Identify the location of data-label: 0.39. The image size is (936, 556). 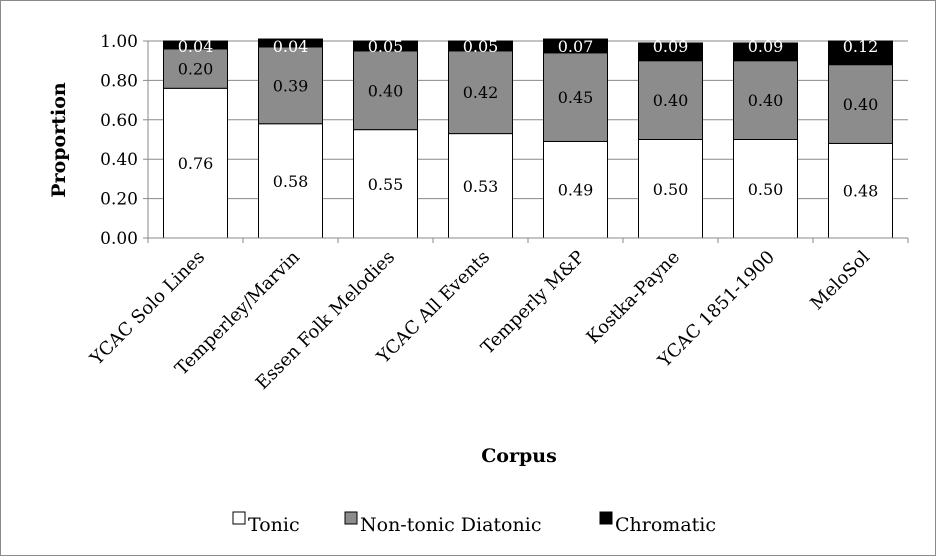
(291, 85).